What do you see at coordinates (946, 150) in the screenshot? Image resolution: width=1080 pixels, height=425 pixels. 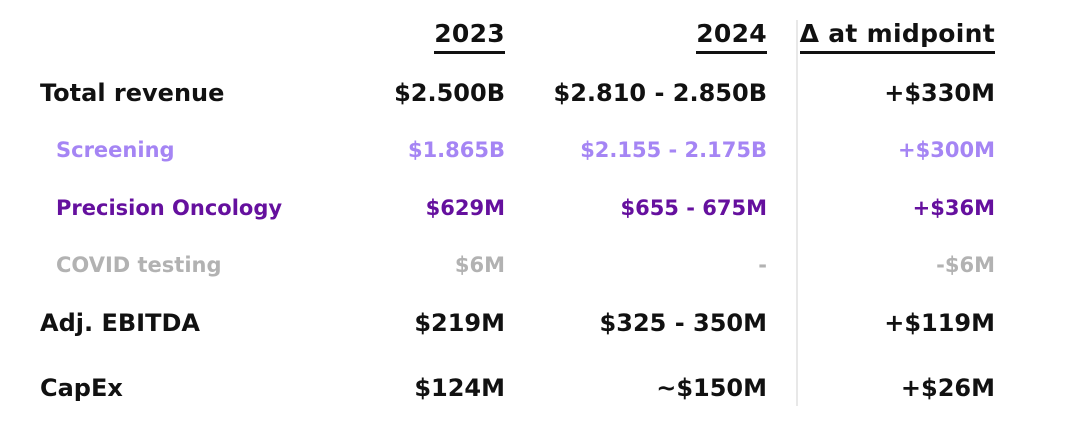 I see `screening-delta: +$300M` at bounding box center [946, 150].